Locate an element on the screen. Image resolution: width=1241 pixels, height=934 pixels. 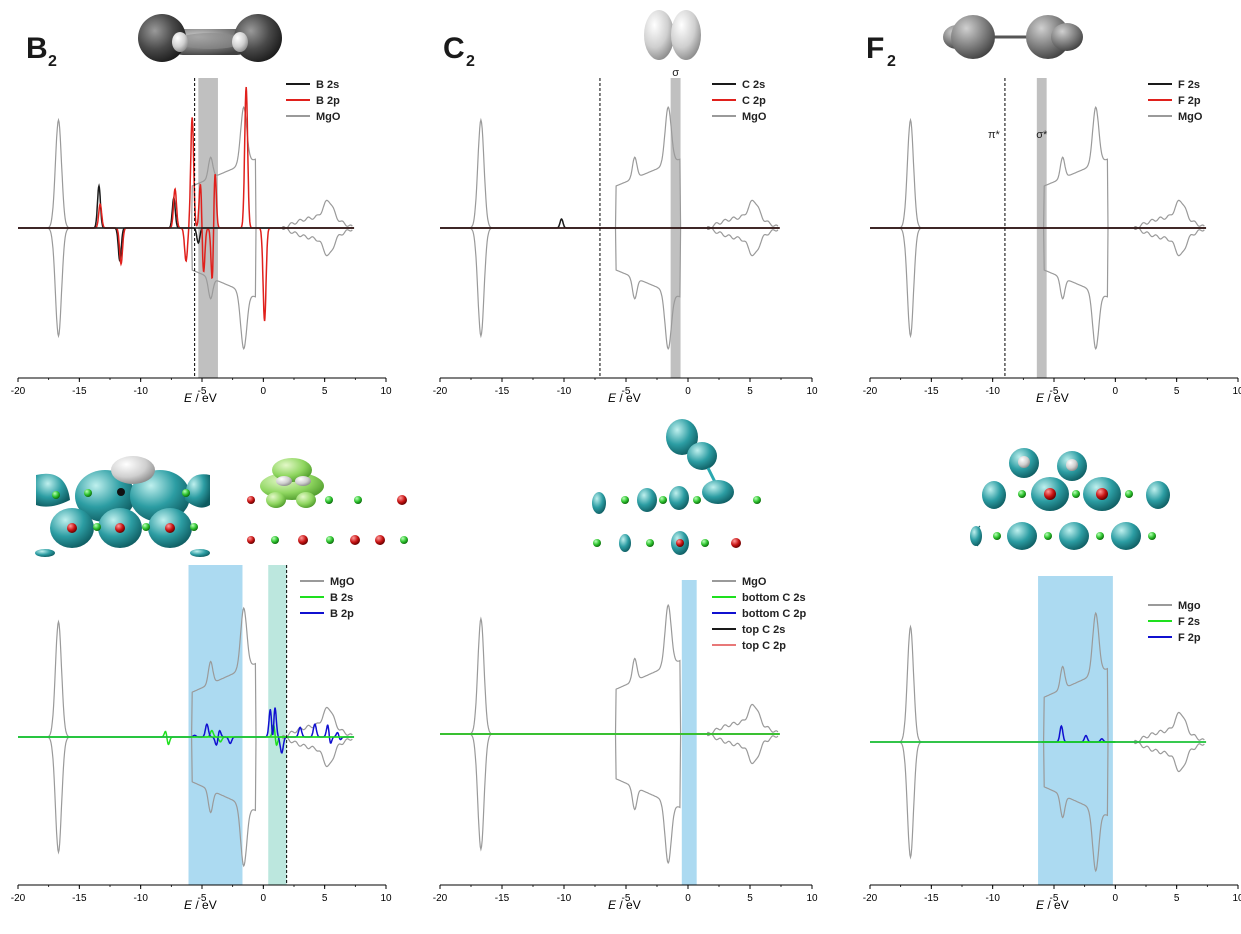
x-tick-label-b2-top-2: -10 is located at coordinates (140, 391).